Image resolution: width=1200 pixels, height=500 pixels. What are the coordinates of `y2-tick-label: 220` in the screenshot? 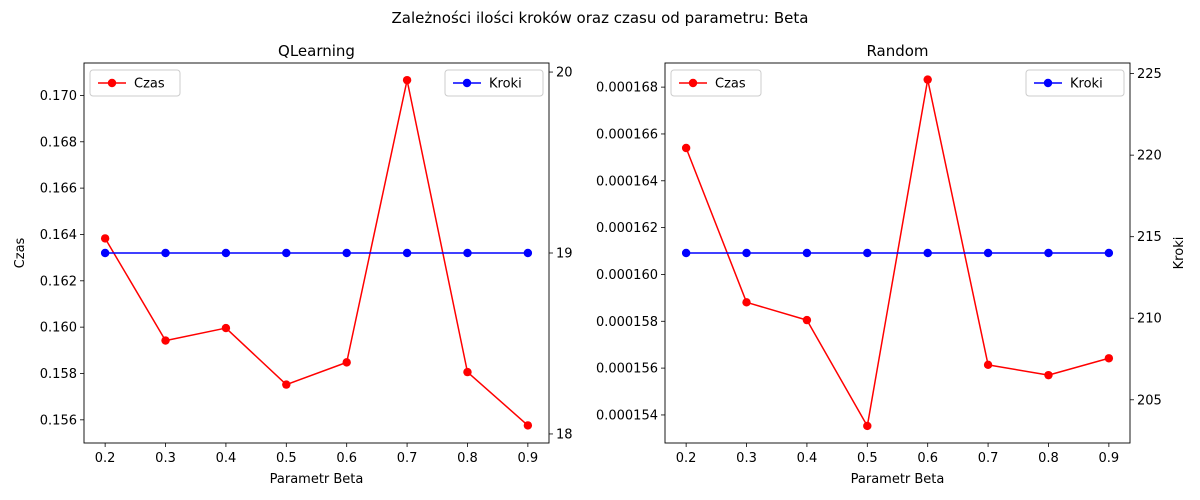 It's located at (1149, 156).